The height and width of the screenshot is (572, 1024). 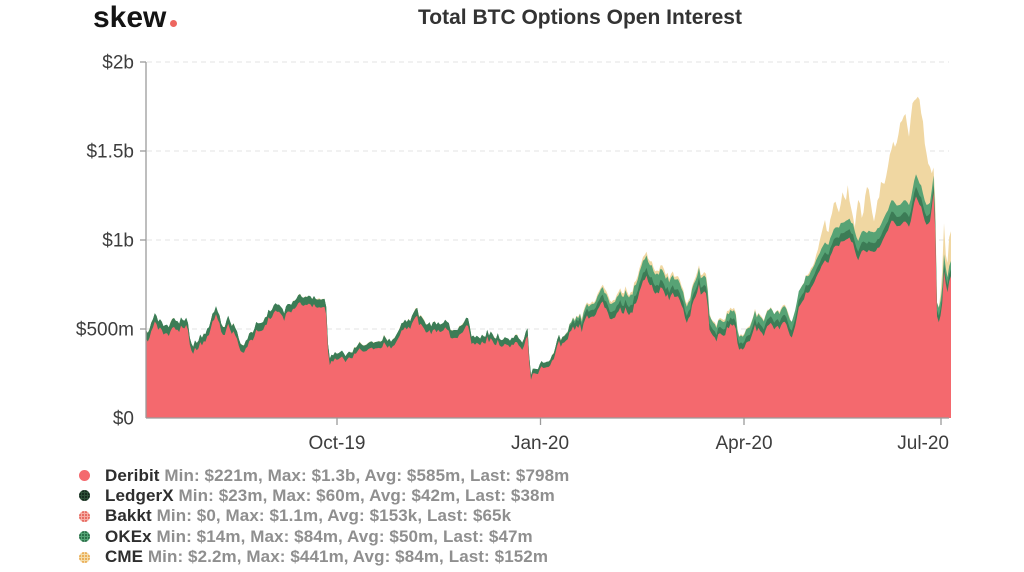 What do you see at coordinates (743, 443) in the screenshot?
I see `svg-text: Apr-20` at bounding box center [743, 443].